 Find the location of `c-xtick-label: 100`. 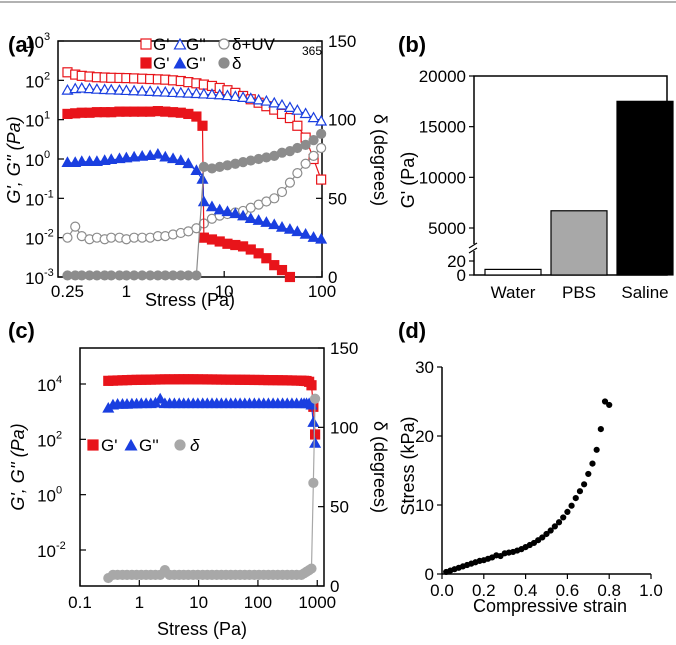

c-xtick-label: 100 is located at coordinates (258, 602).